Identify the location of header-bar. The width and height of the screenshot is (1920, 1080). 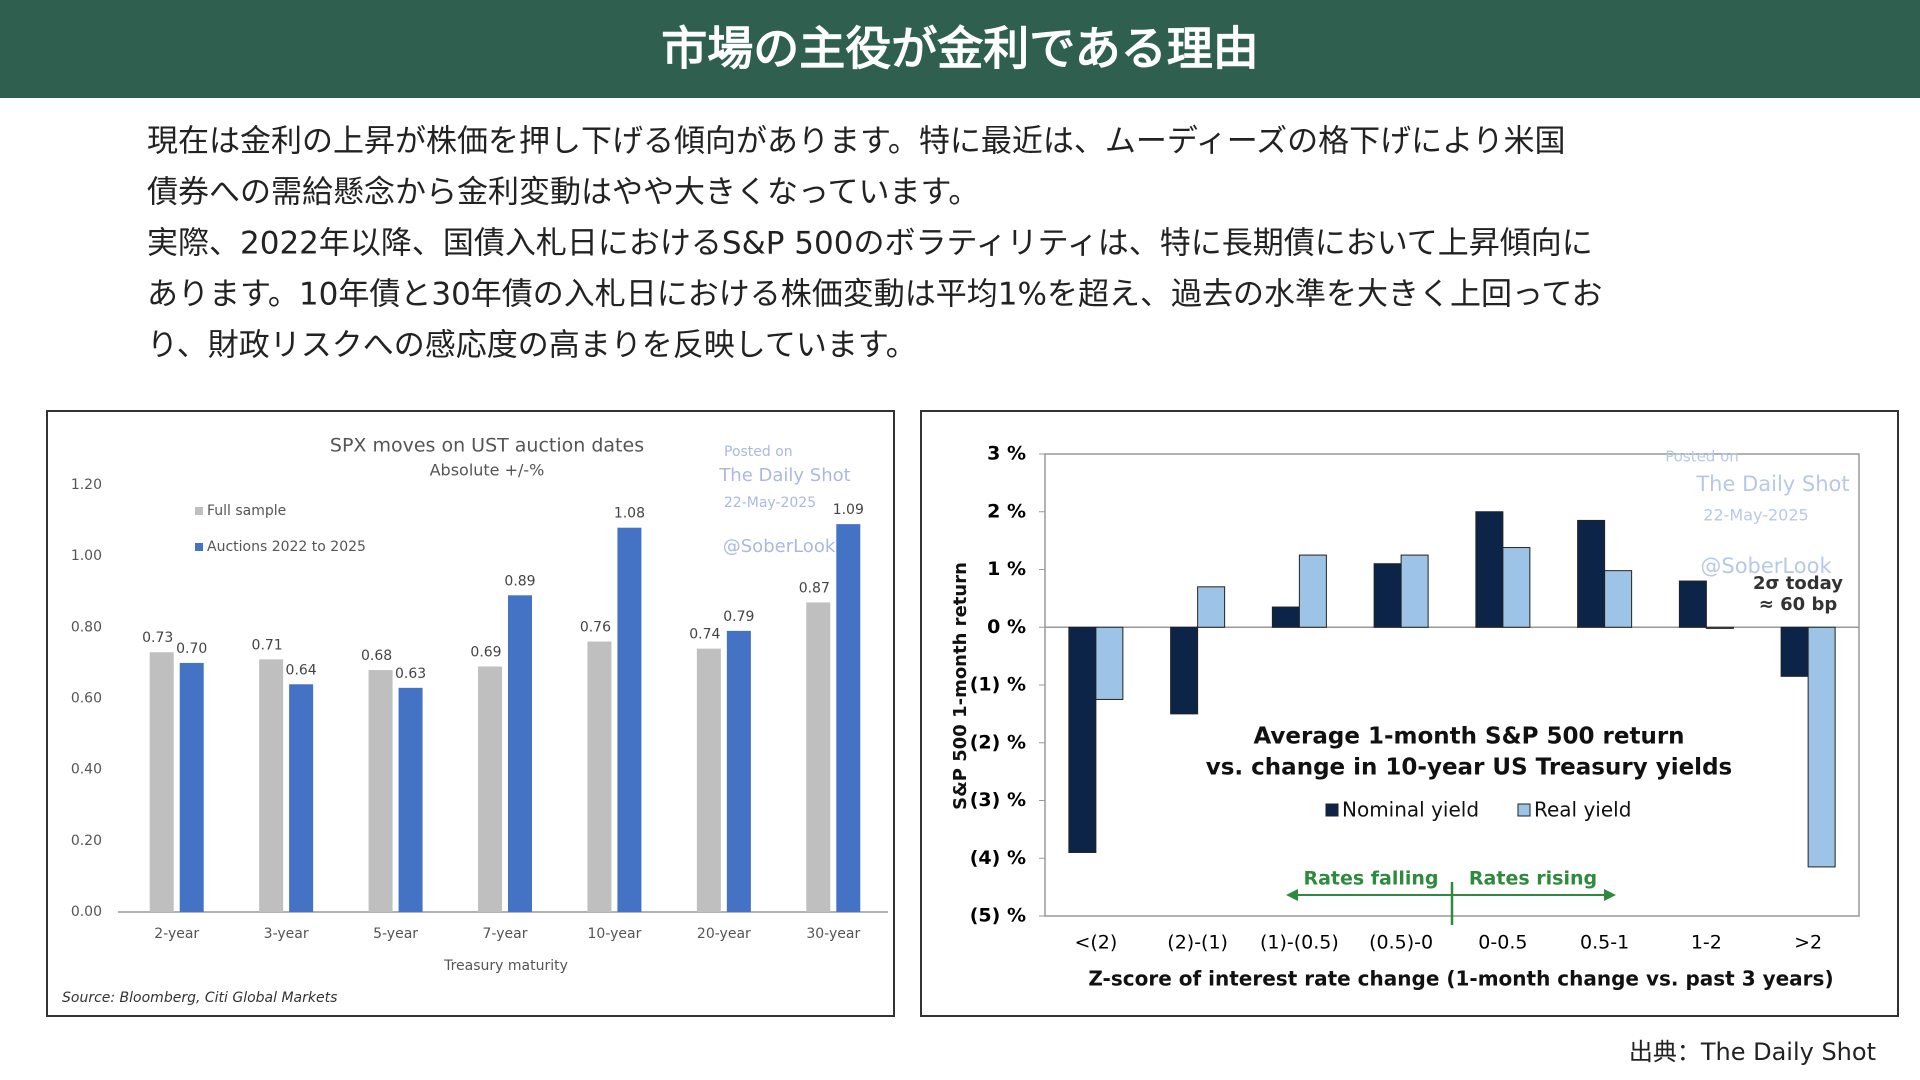
(960, 49).